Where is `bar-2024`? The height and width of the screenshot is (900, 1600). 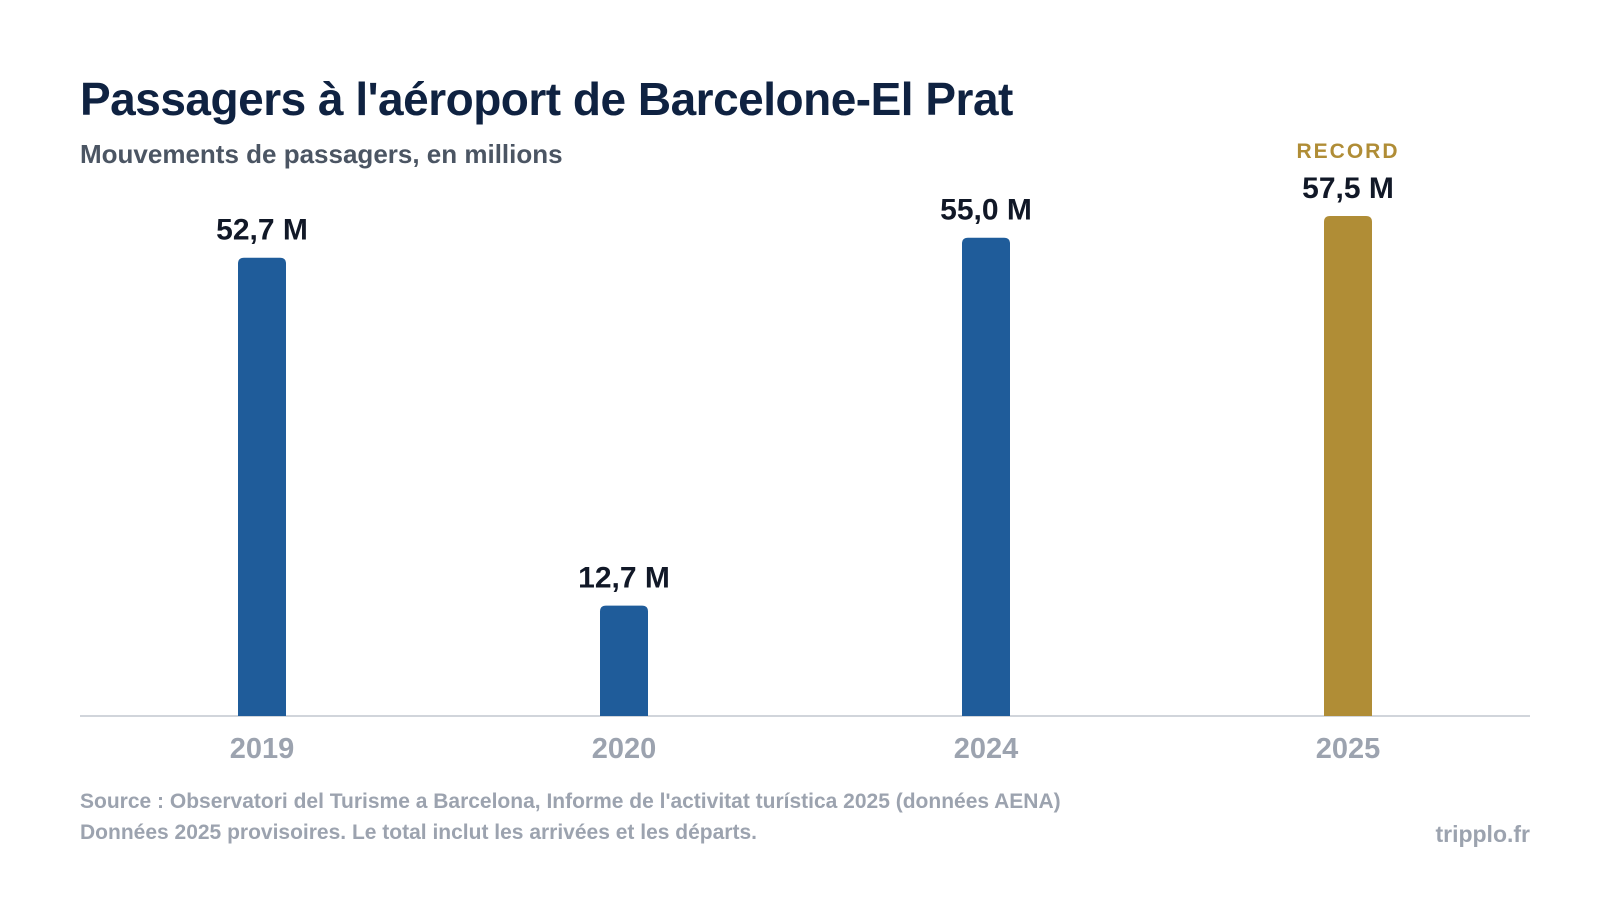
bar-2024 is located at coordinates (986, 476).